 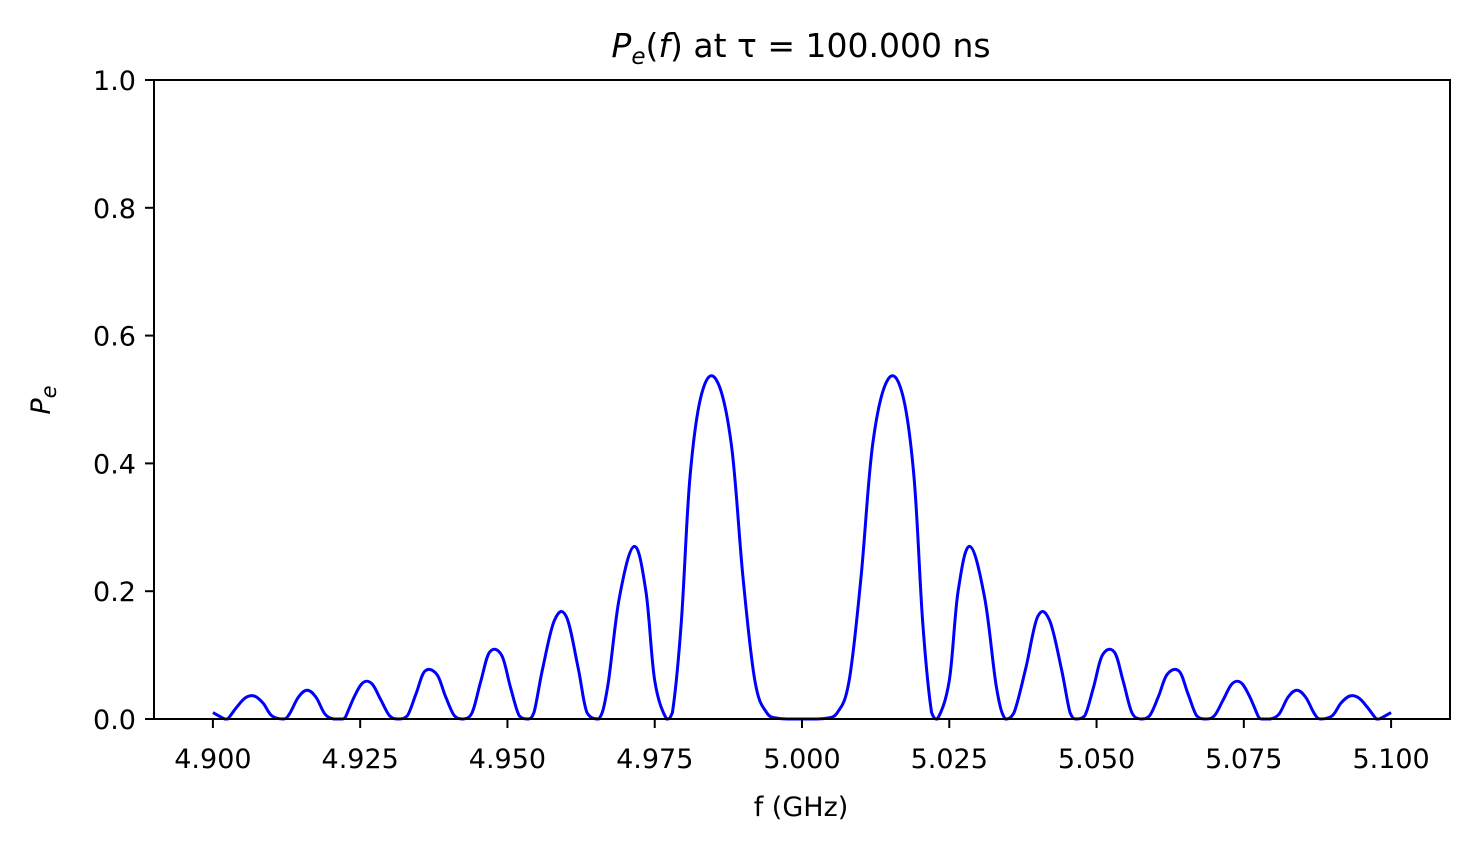 I want to click on y-label-symbol: P, so click(x=41, y=406).